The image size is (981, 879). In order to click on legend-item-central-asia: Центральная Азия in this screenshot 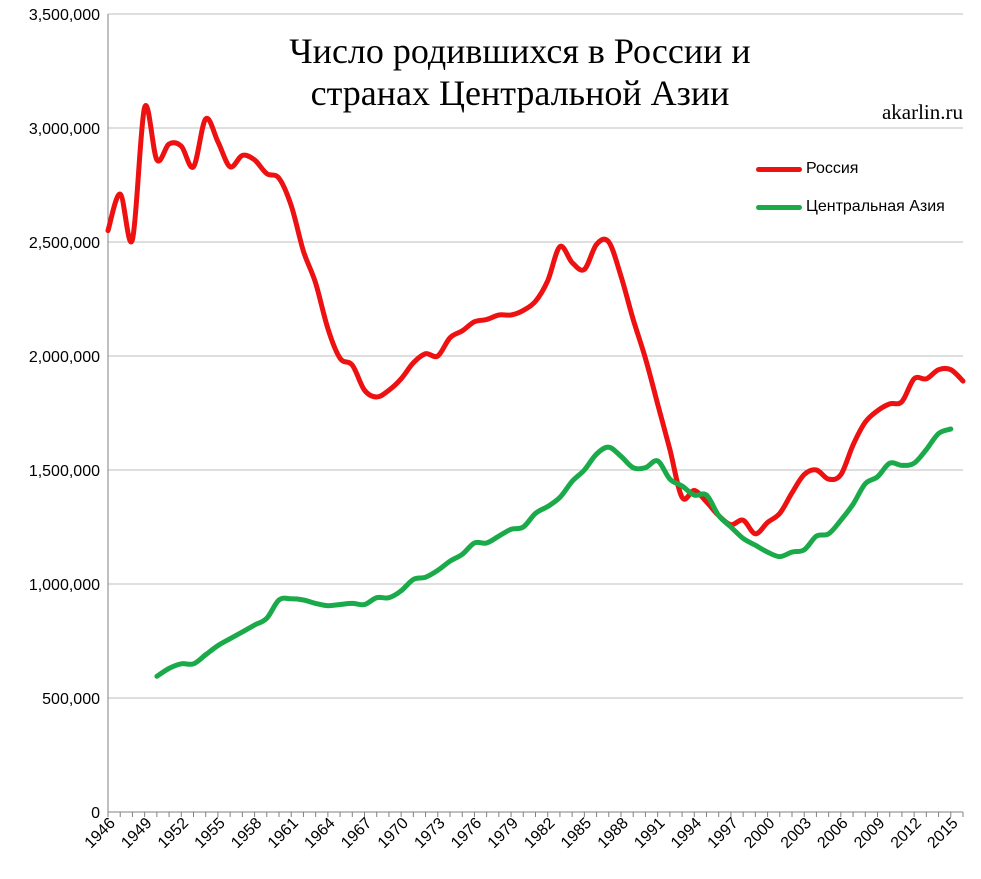, I will do `click(850, 207)`.